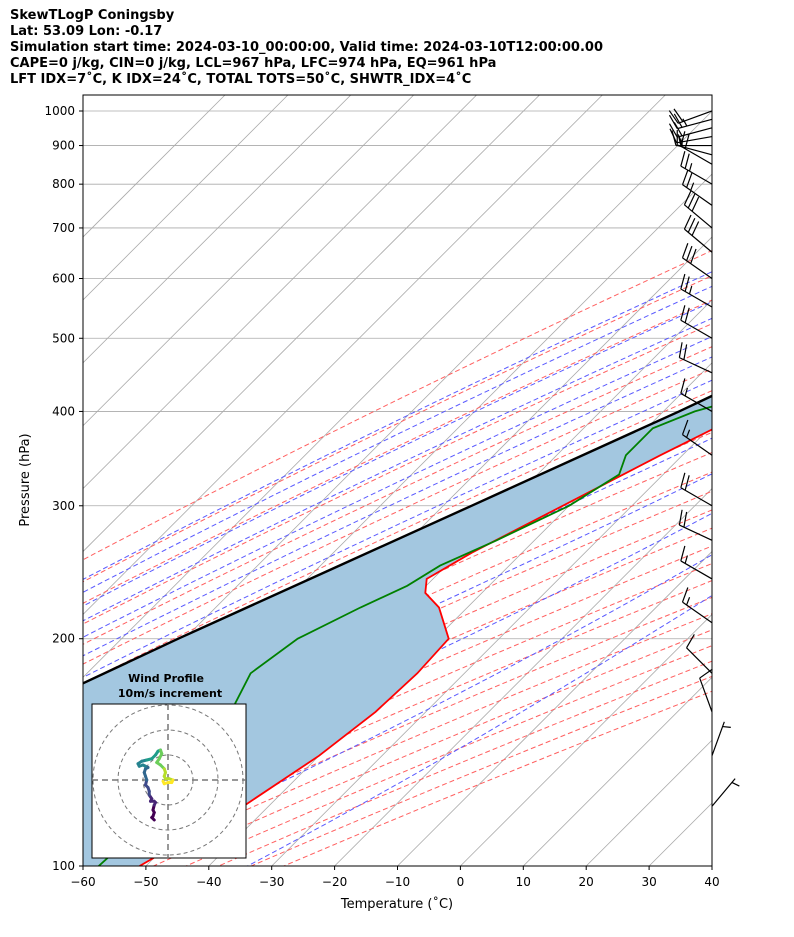  I want to click on y-tick-label: 900, so click(63, 146).